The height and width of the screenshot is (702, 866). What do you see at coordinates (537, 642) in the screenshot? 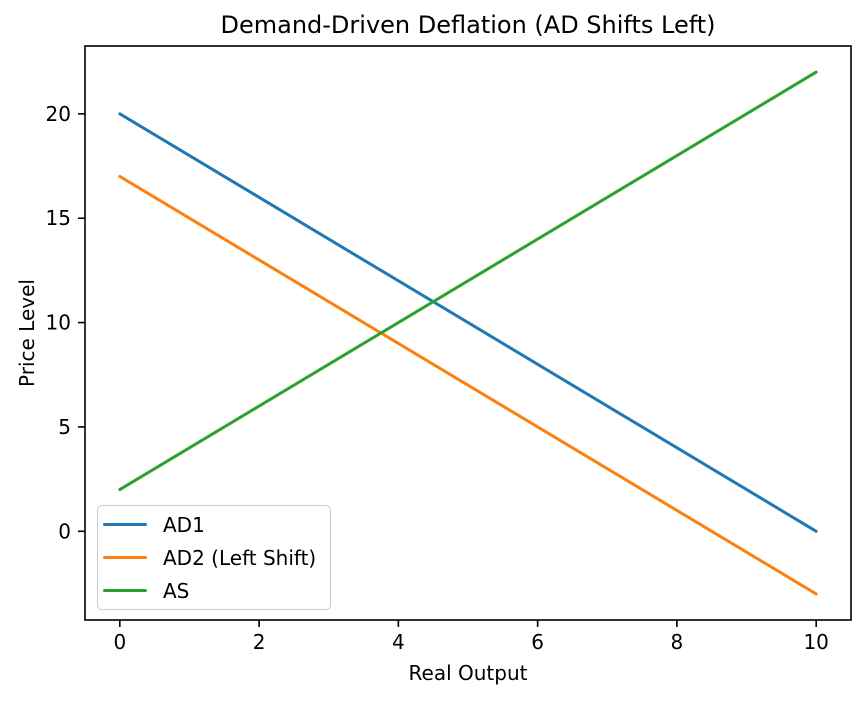
I see `x-tick-label: 6` at bounding box center [537, 642].